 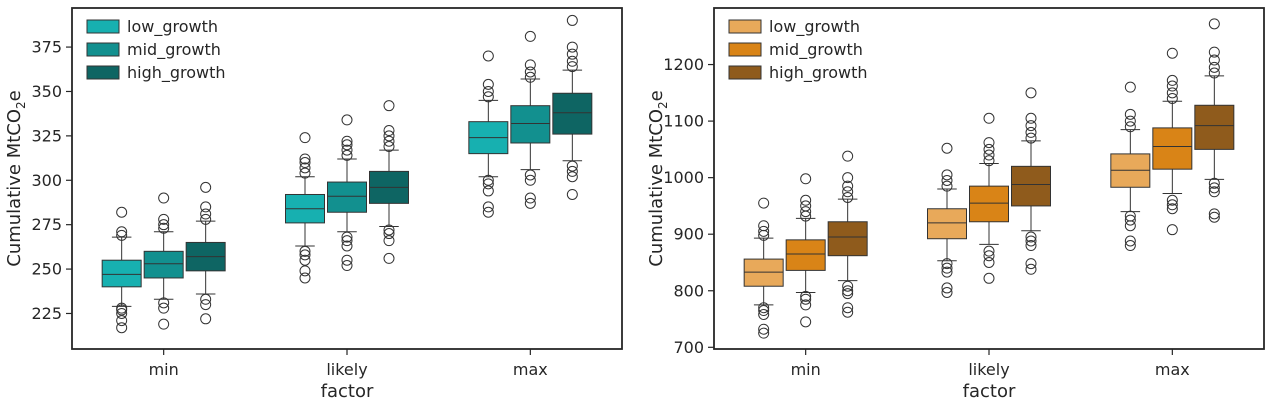 I want to click on box-low_growth-likely, so click(x=947, y=220).